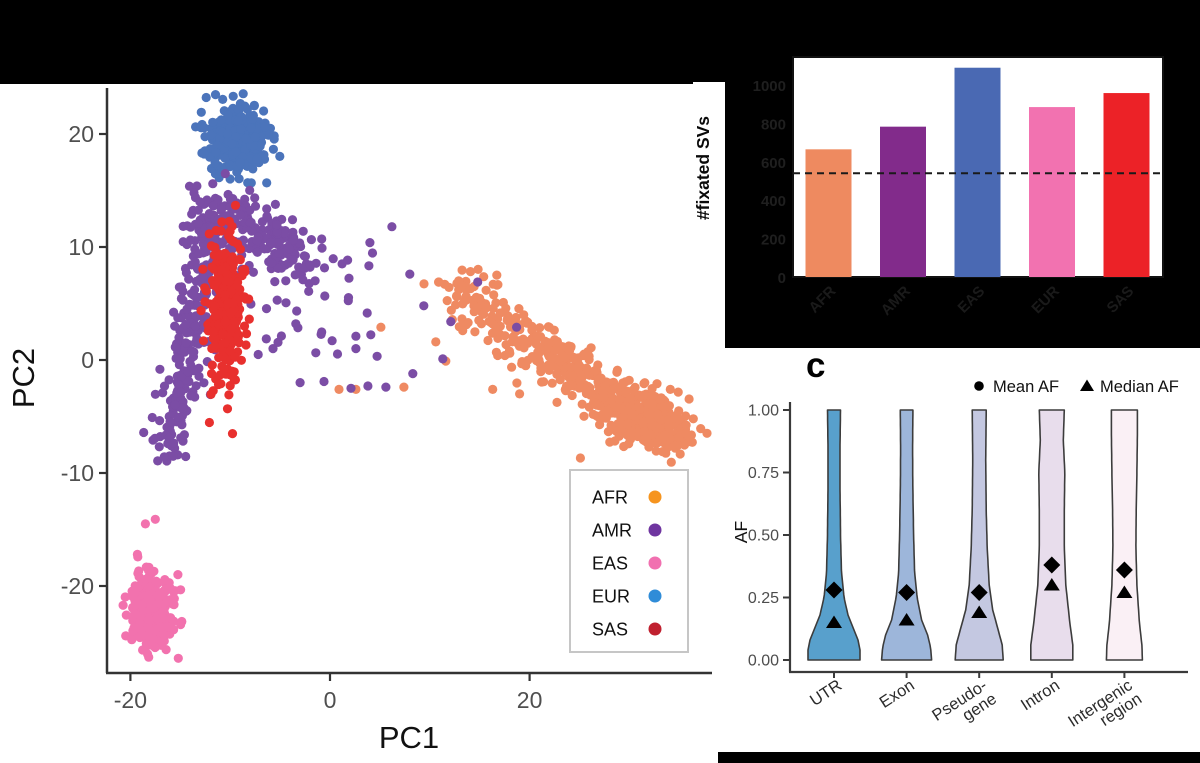 Image resolution: width=1200 pixels, height=763 pixels. Describe the element at coordinates (1124, 535) in the screenshot. I see `violin-Intergenicregion` at that location.